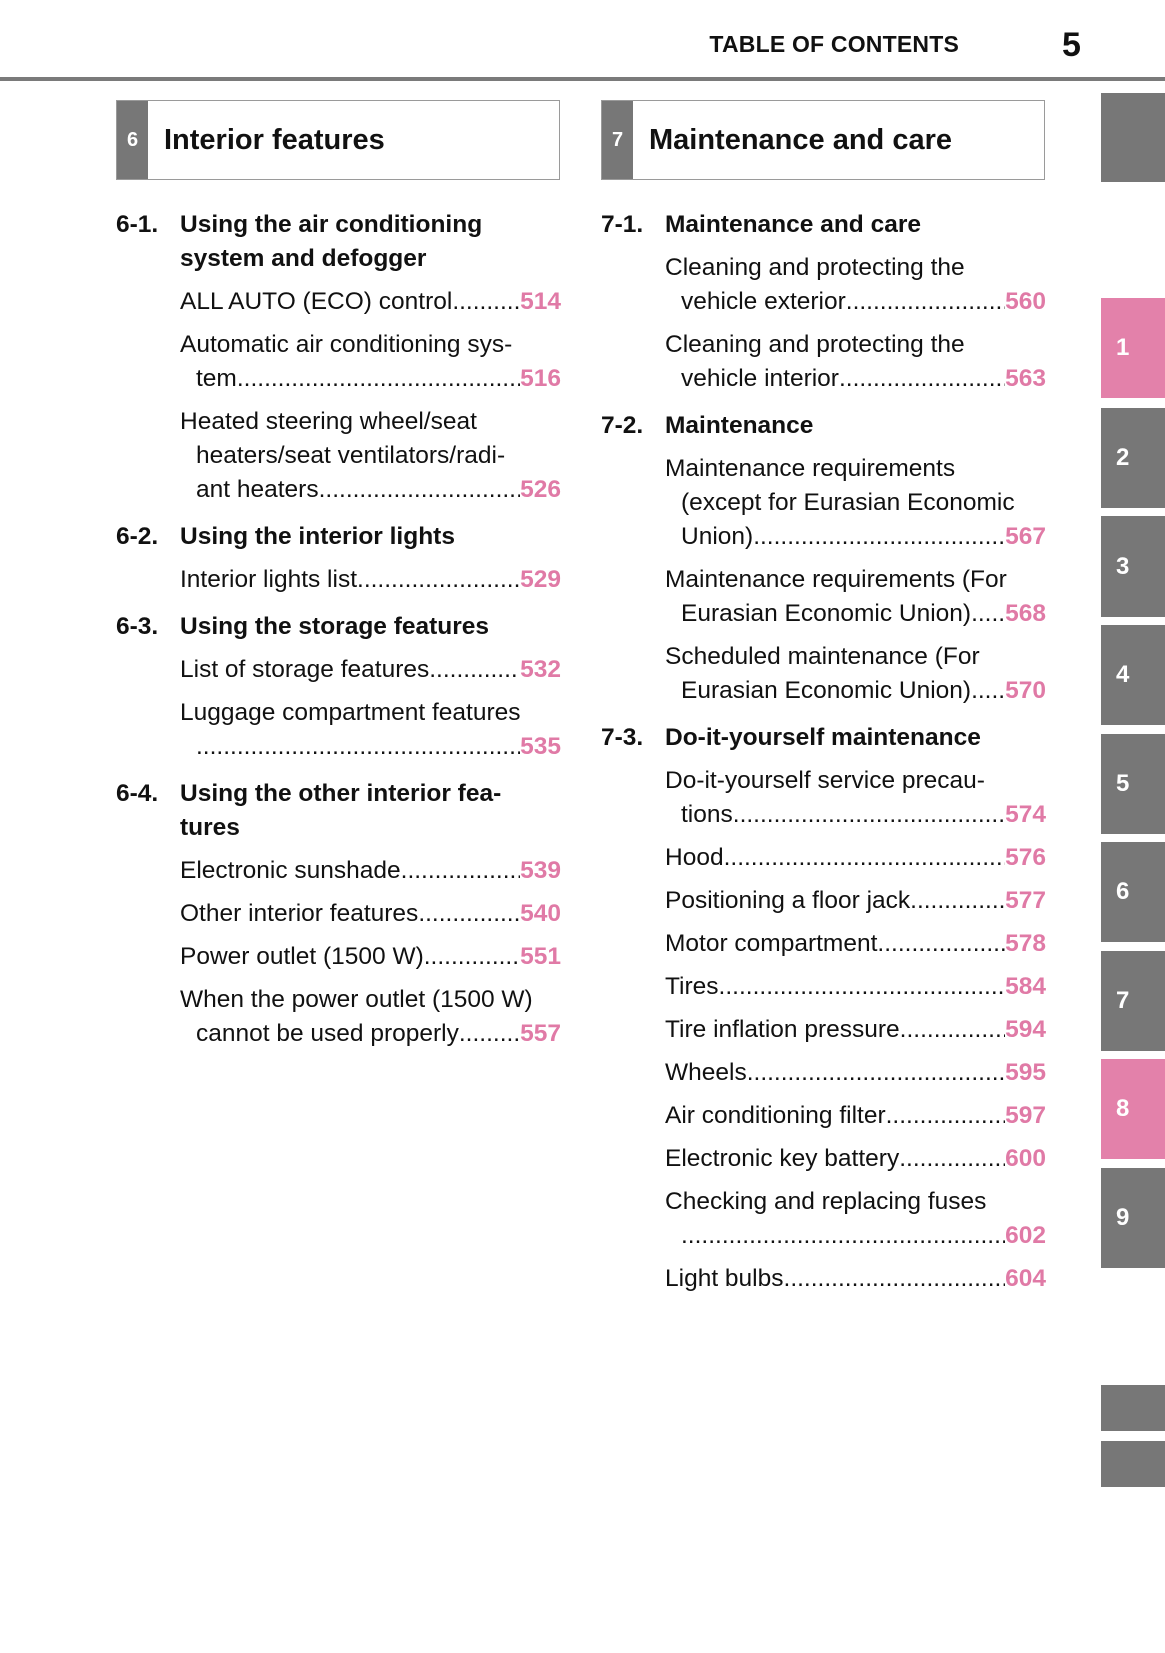 The image size is (1165, 1653). Describe the element at coordinates (370, 362) in the screenshot. I see `toc-entry: Automatic air conditioning sys-tem 516` at that location.